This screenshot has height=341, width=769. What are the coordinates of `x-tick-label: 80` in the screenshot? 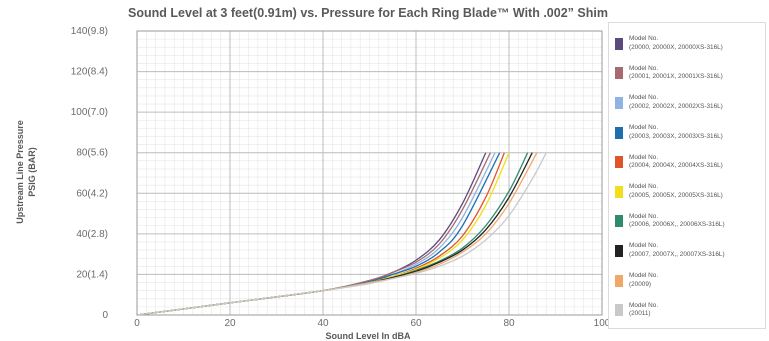 It's located at (509, 323).